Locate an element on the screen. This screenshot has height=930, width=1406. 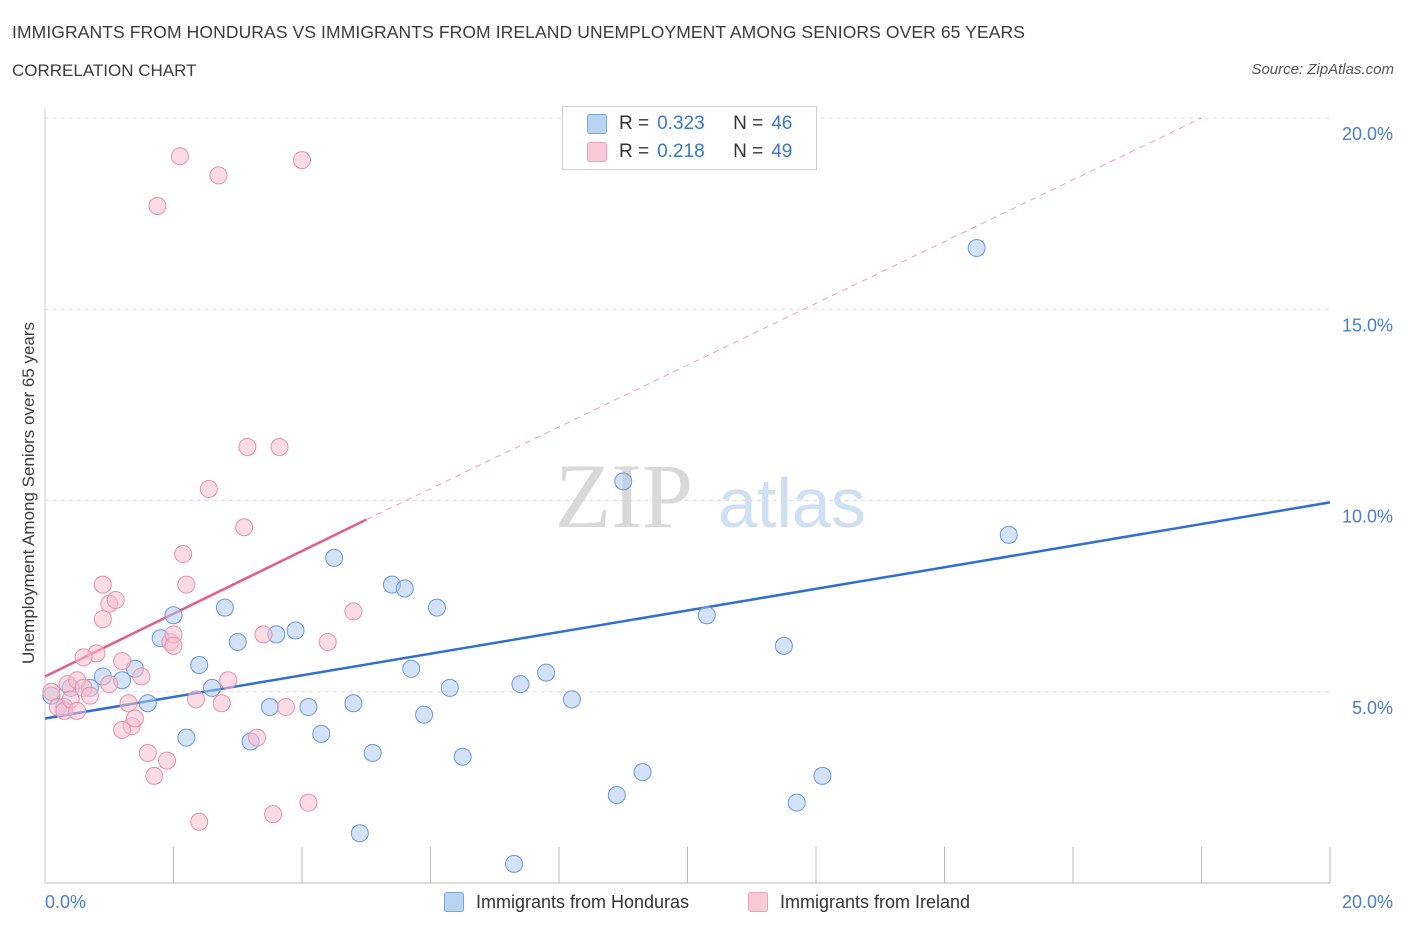
source-label: Source: ZipAtlas.com is located at coordinates (1322, 69).